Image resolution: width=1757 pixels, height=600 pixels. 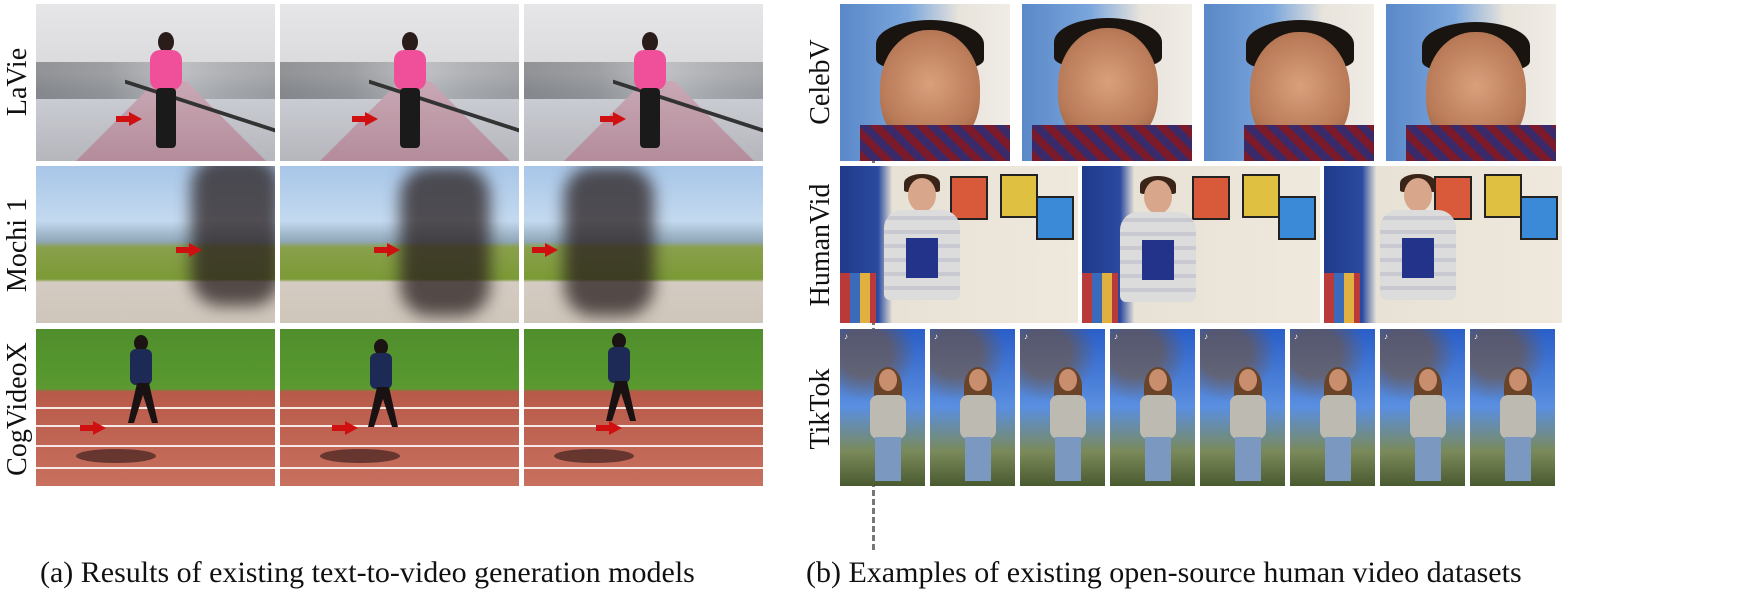 I want to click on tiktok-frame-8: ♪, so click(x=1512, y=407).